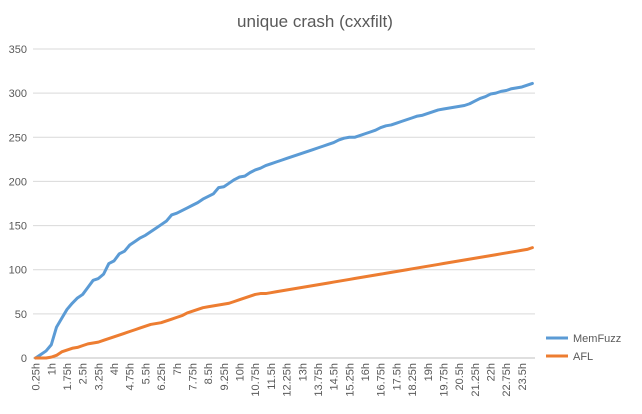 Image resolution: width=642 pixels, height=414 pixels. Describe the element at coordinates (84, 373) in the screenshot. I see `x-tick-label: 2.5h` at that location.